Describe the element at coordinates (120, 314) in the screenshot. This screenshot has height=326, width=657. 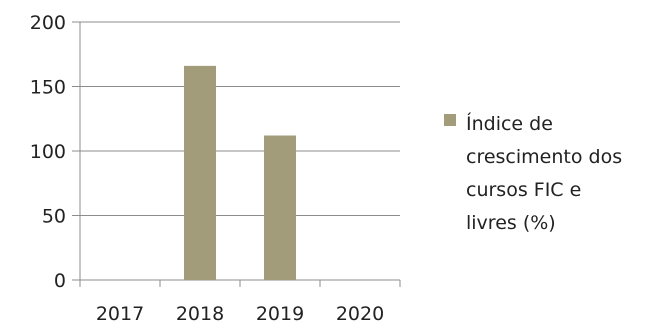
I see `x-tick-label: 2017` at that location.